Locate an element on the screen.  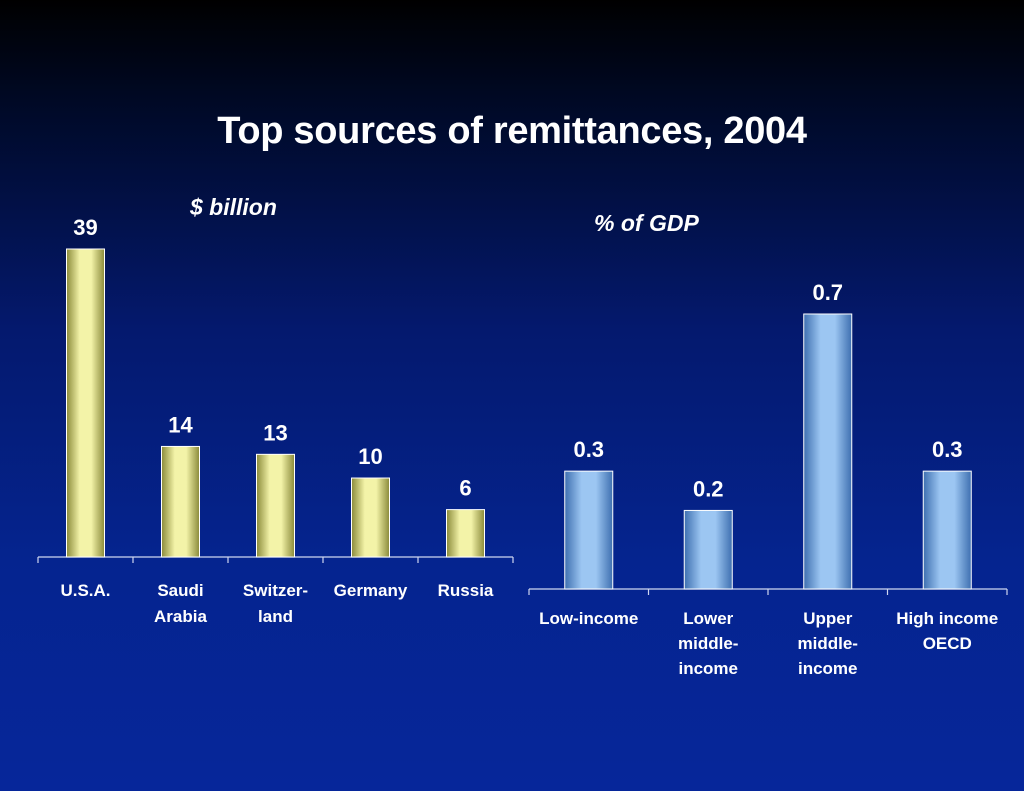
category-label: Low-income is located at coordinates (588, 618).